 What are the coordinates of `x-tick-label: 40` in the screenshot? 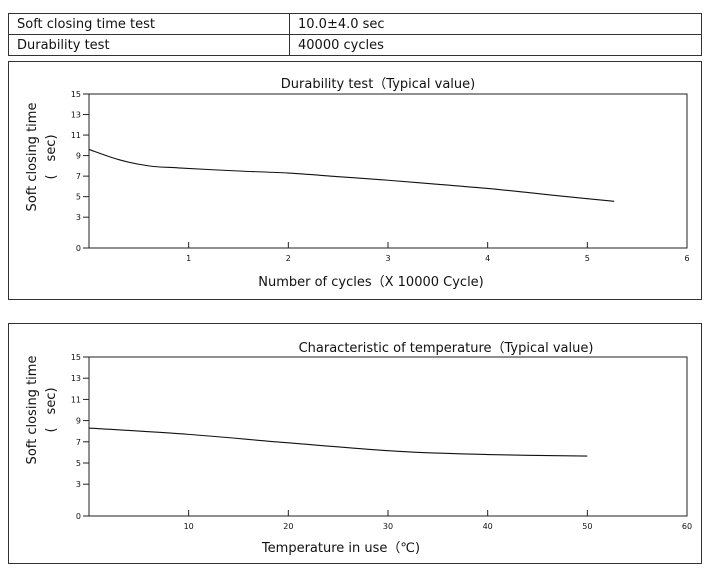 It's located at (488, 526).